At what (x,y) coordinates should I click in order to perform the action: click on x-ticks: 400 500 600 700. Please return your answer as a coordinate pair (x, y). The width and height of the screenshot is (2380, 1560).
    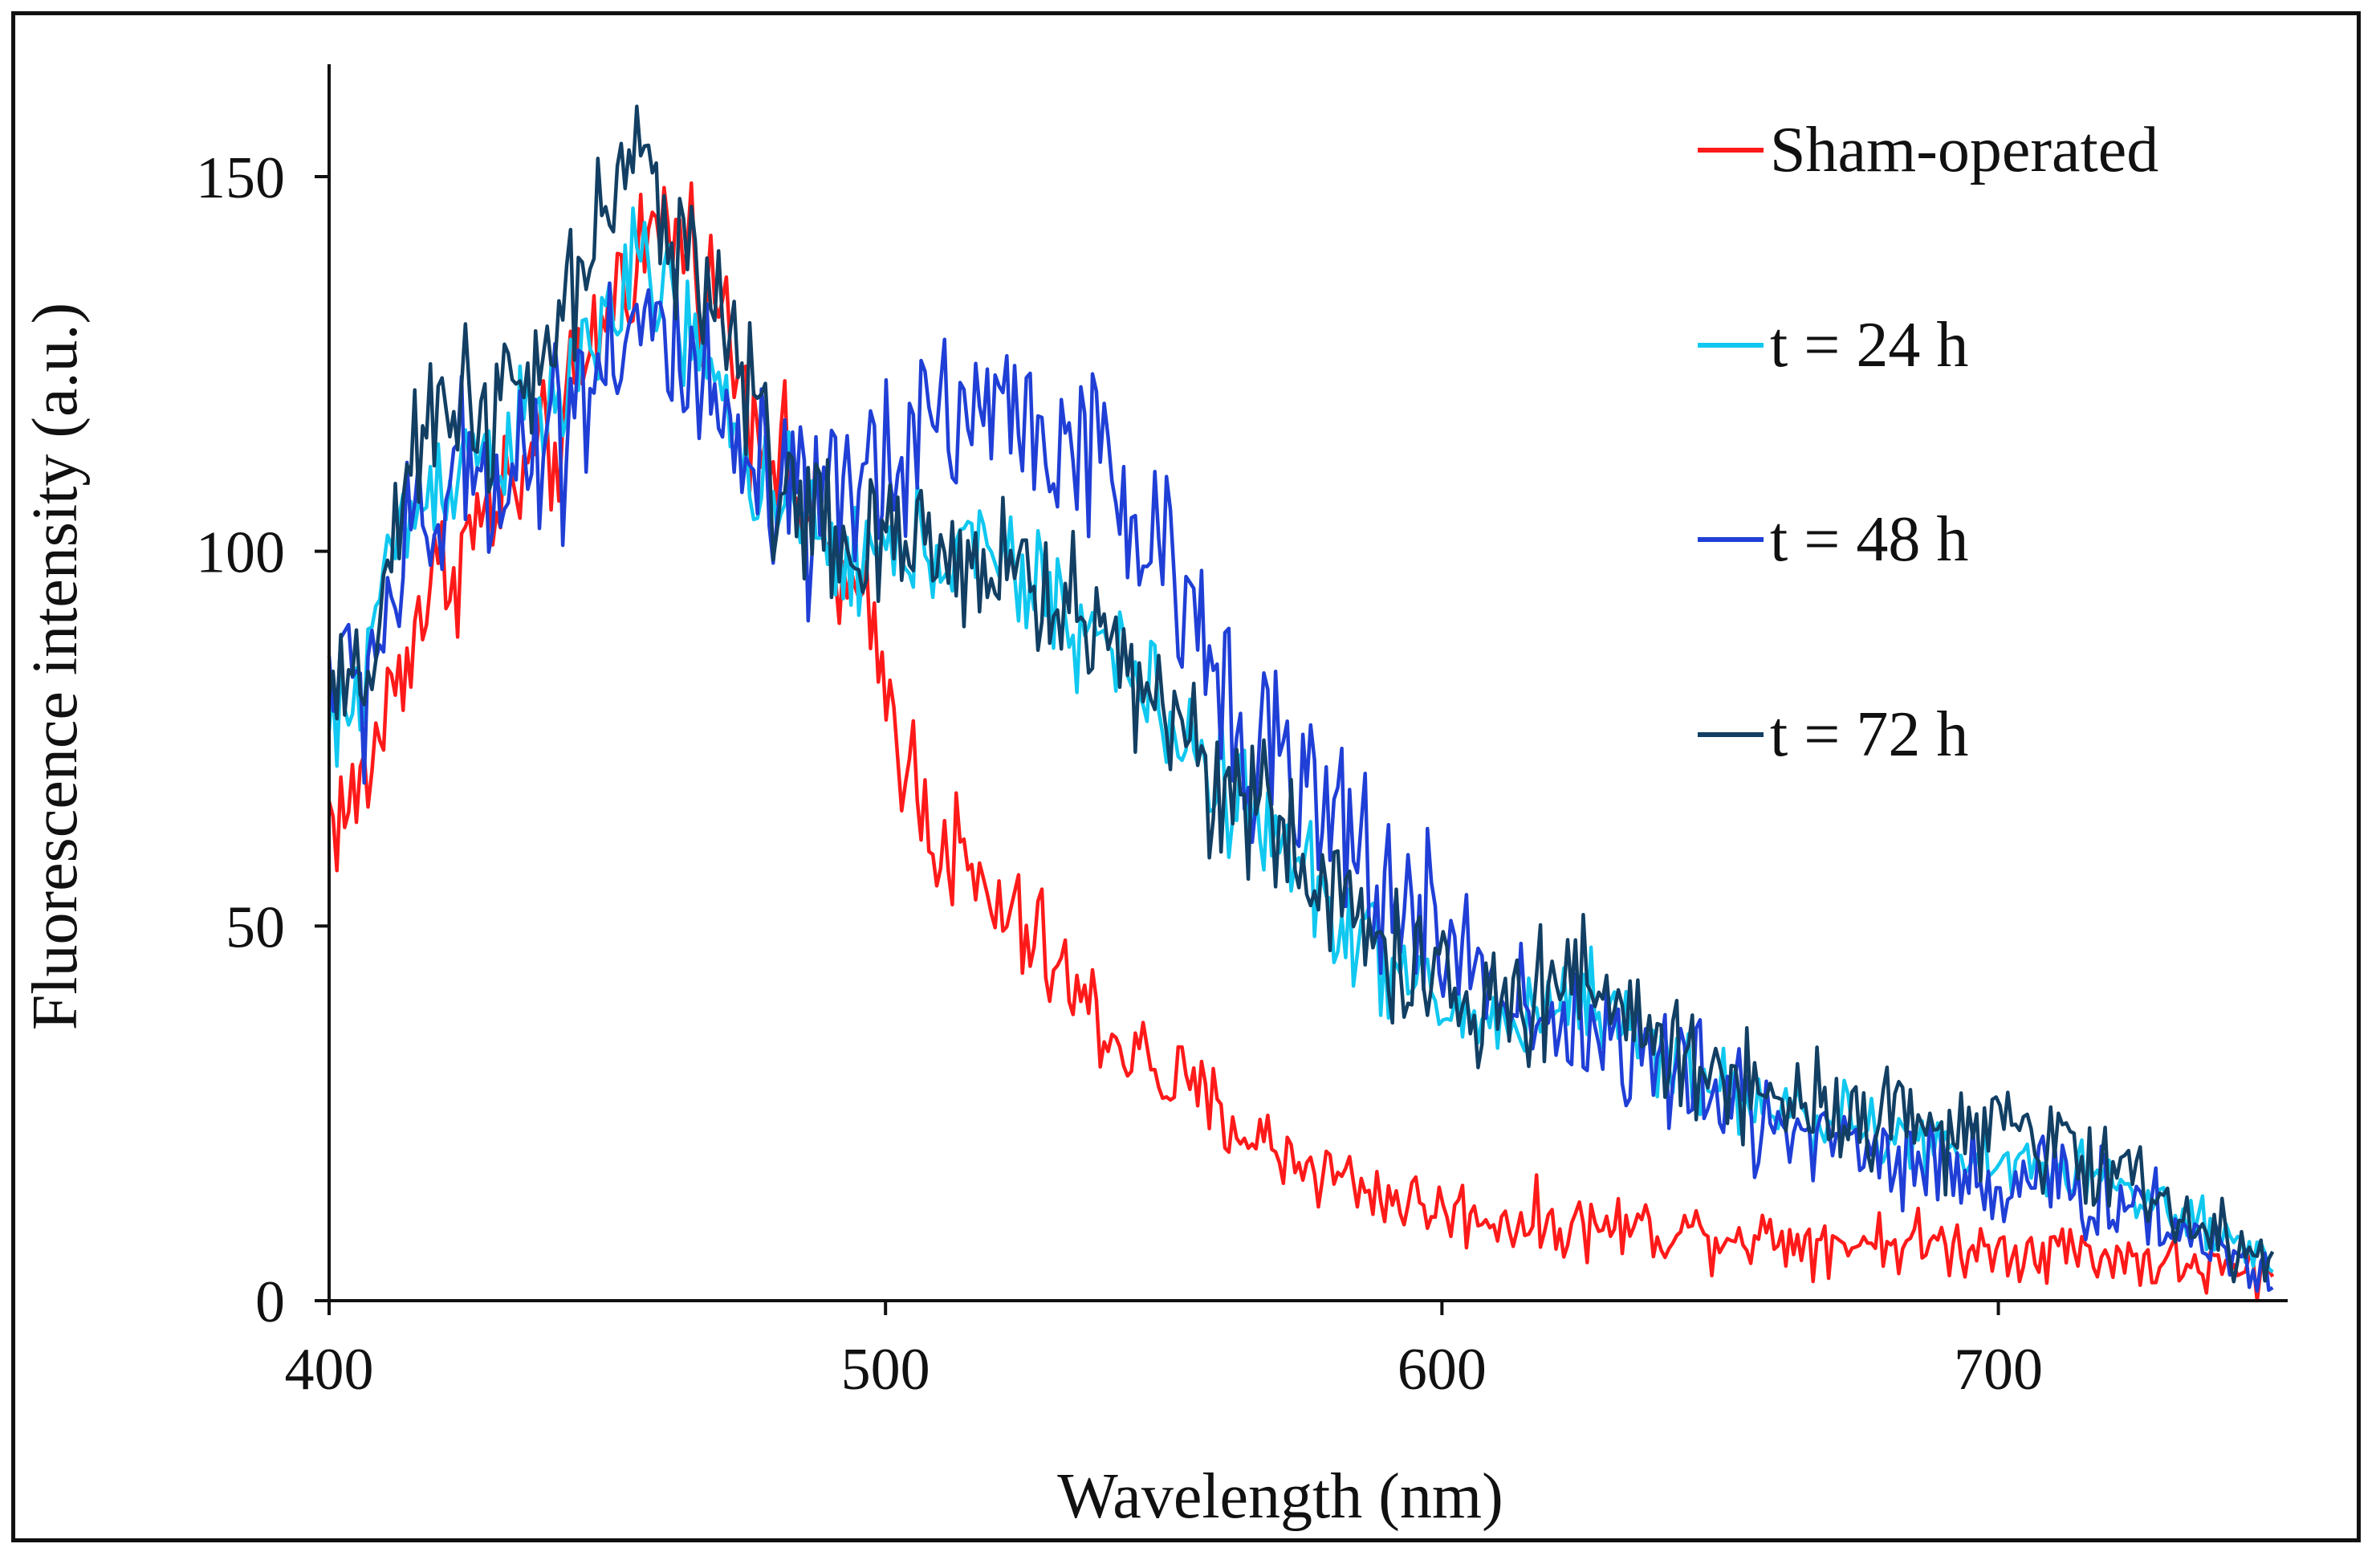
    Looking at the image, I should click on (1164, 1352).